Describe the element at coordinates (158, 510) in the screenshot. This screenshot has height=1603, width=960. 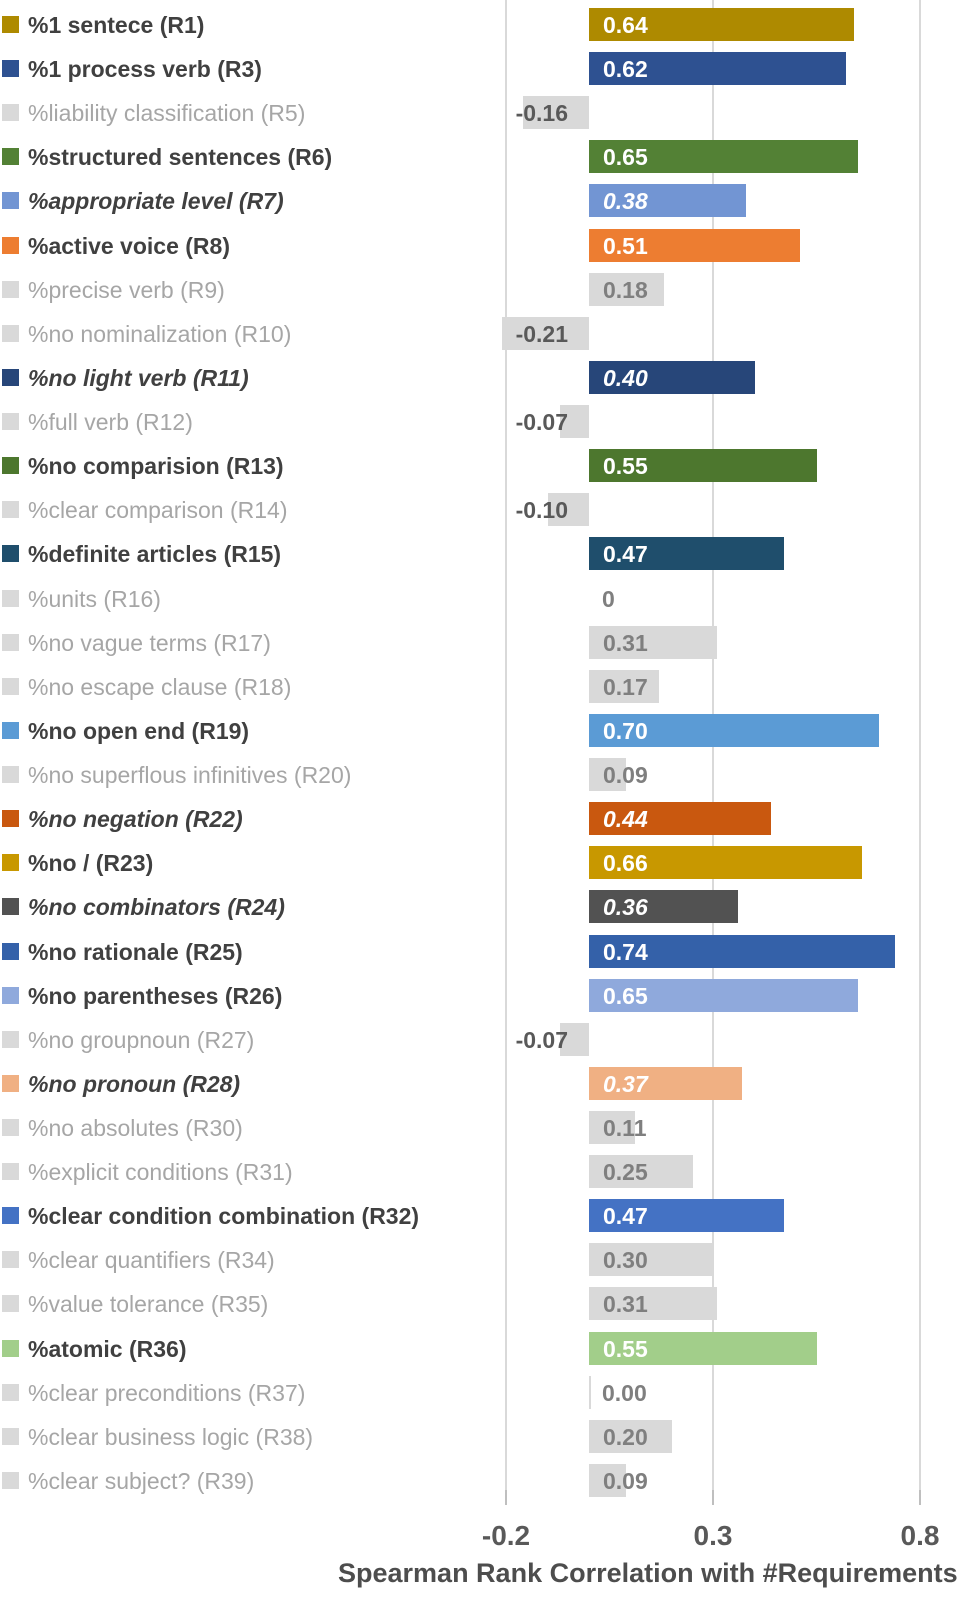
I see `category-label: %clear comparison (R14)` at that location.